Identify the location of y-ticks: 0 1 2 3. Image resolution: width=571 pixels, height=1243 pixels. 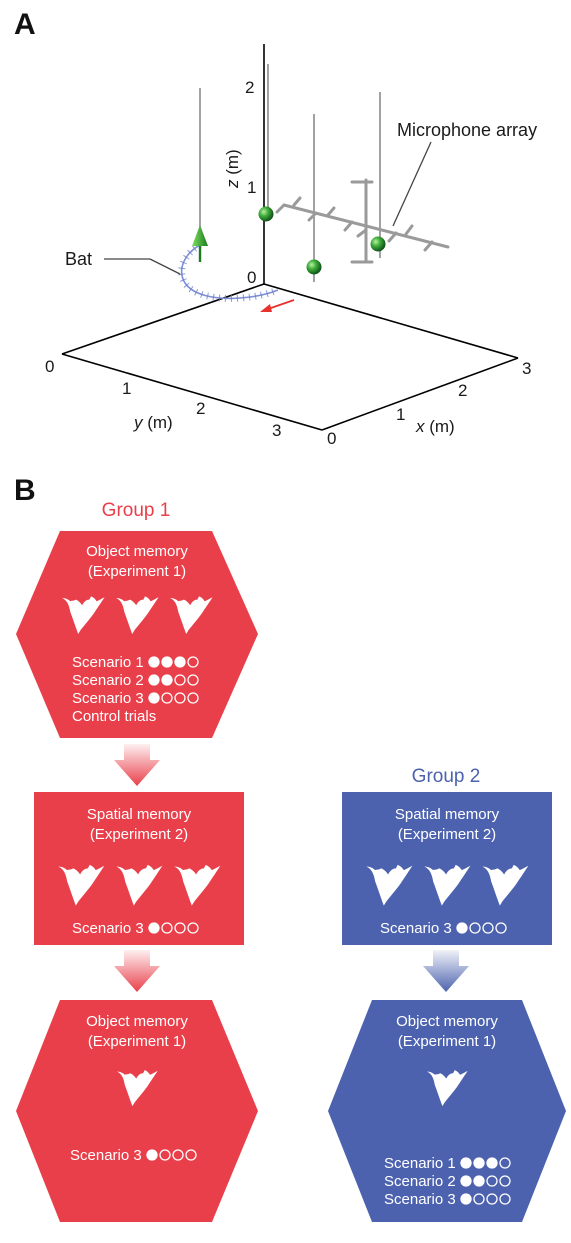
(163, 398).